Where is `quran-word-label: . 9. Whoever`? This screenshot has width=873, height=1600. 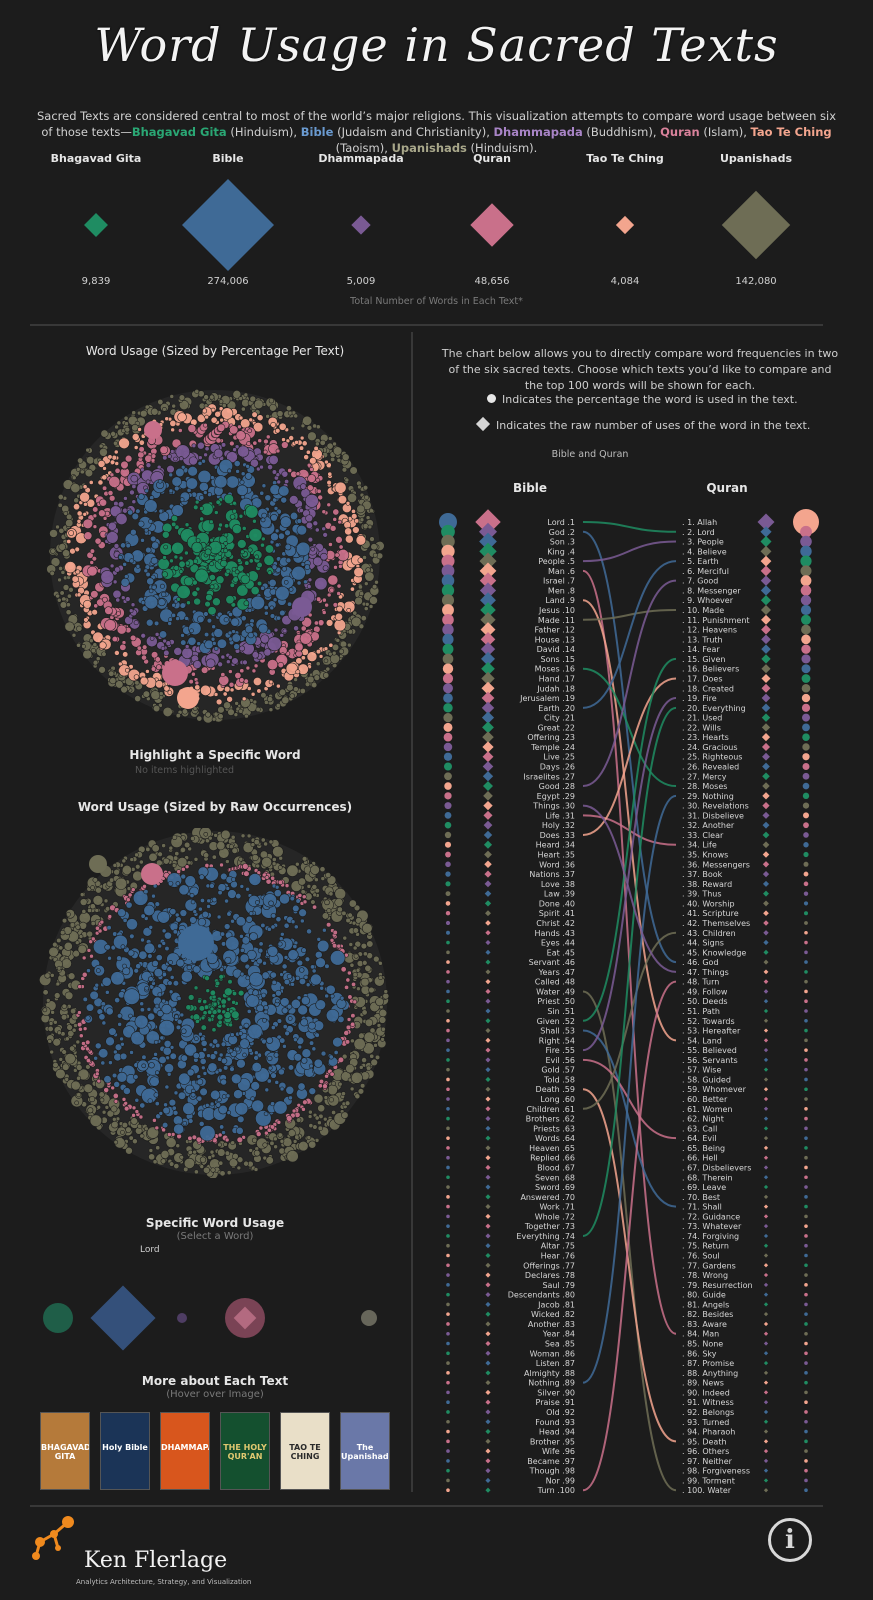
quran-word-label: . 9. Whoever is located at coordinates (708, 600).